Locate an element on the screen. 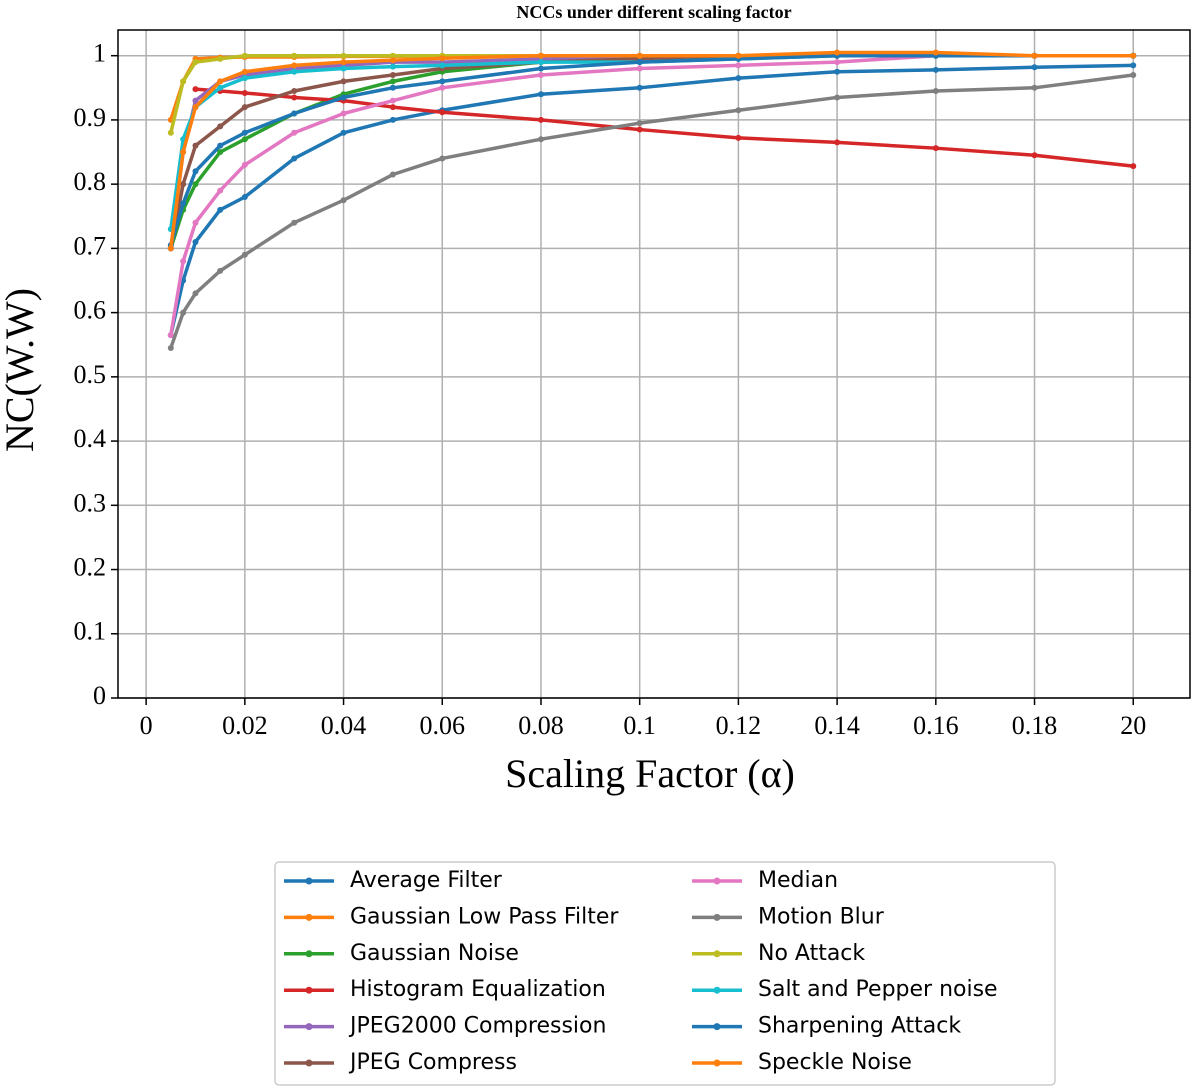 This screenshot has width=1200, height=1090. legend-label: Motion Blur is located at coordinates (821, 916).